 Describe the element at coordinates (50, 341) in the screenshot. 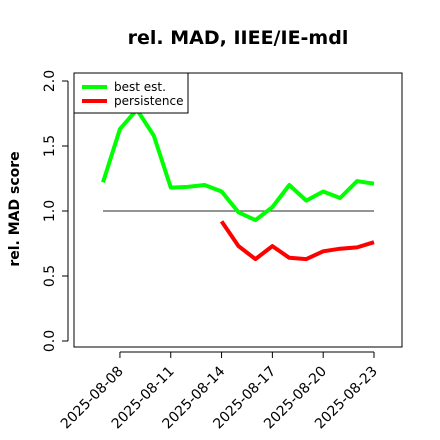

I see `y-tick-label: 0.0` at that location.